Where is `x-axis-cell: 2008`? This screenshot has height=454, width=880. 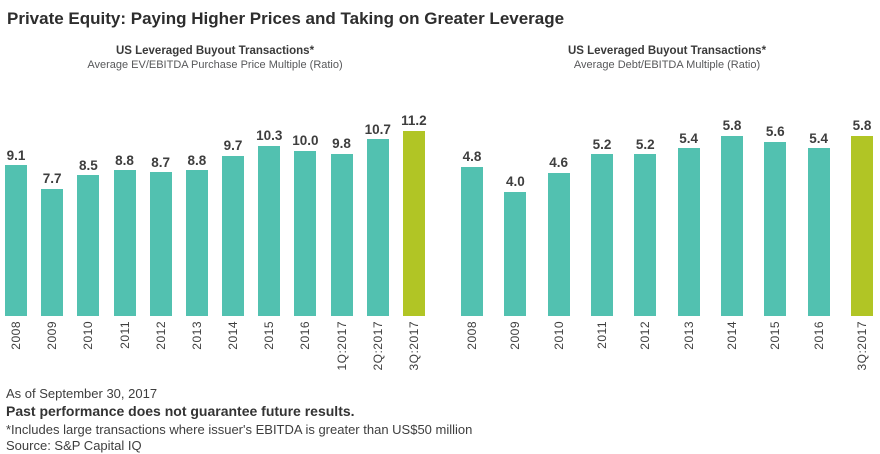 x-axis-cell: 2008 is located at coordinates (472, 347).